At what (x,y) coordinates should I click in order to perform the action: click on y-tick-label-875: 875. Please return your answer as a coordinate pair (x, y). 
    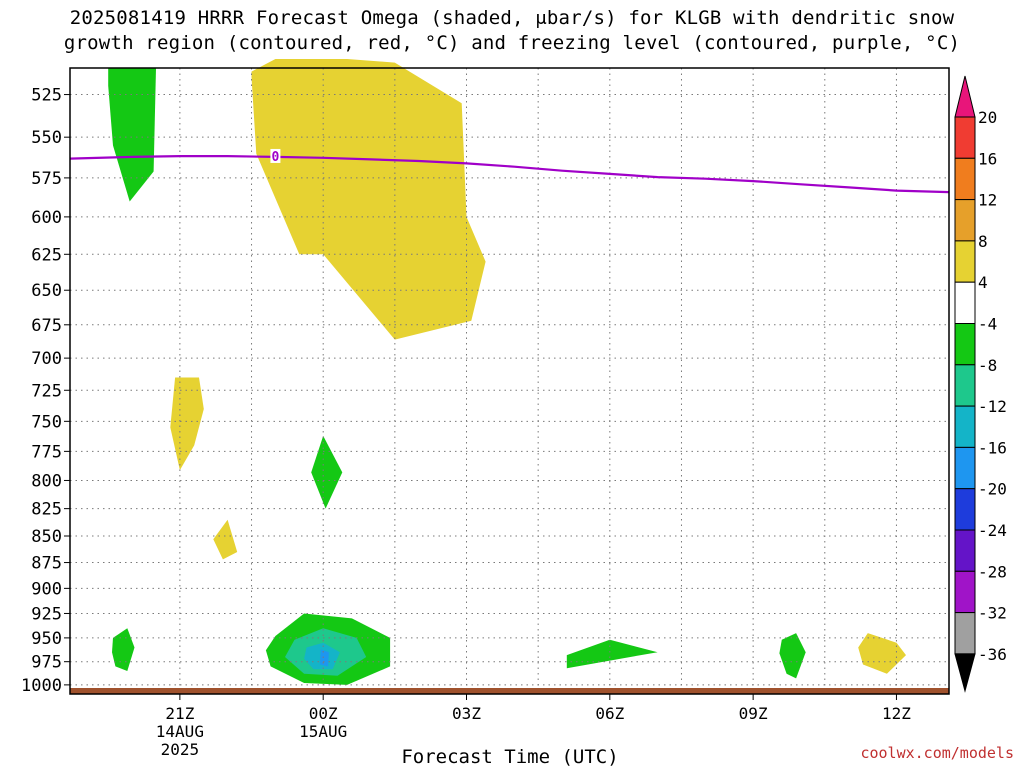
    Looking at the image, I should click on (46, 564).